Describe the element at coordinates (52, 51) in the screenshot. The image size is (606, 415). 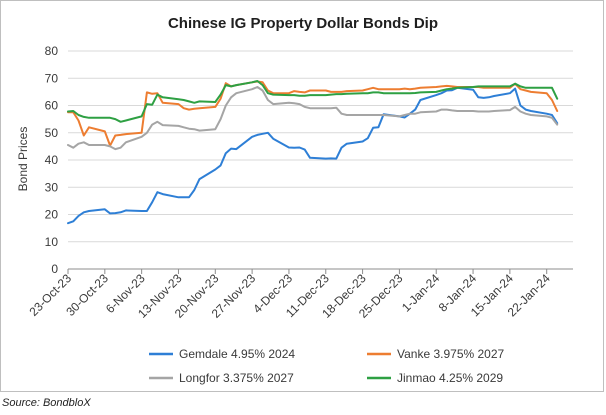
I see `y-tick-label: 80` at that location.